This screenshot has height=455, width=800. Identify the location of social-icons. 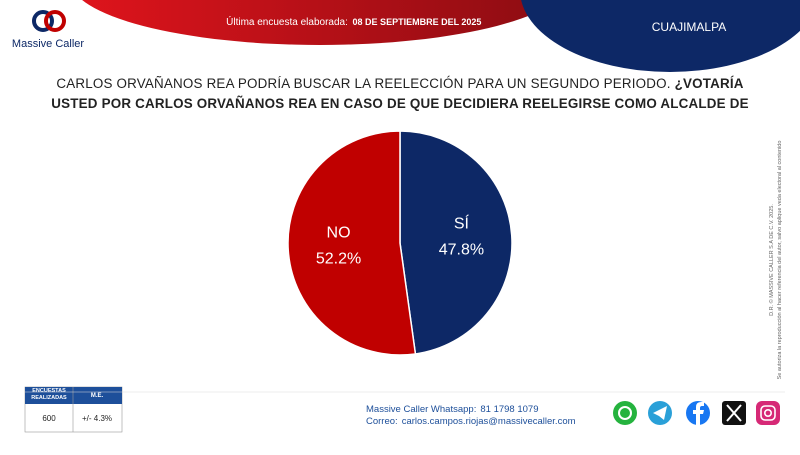
(696, 413).